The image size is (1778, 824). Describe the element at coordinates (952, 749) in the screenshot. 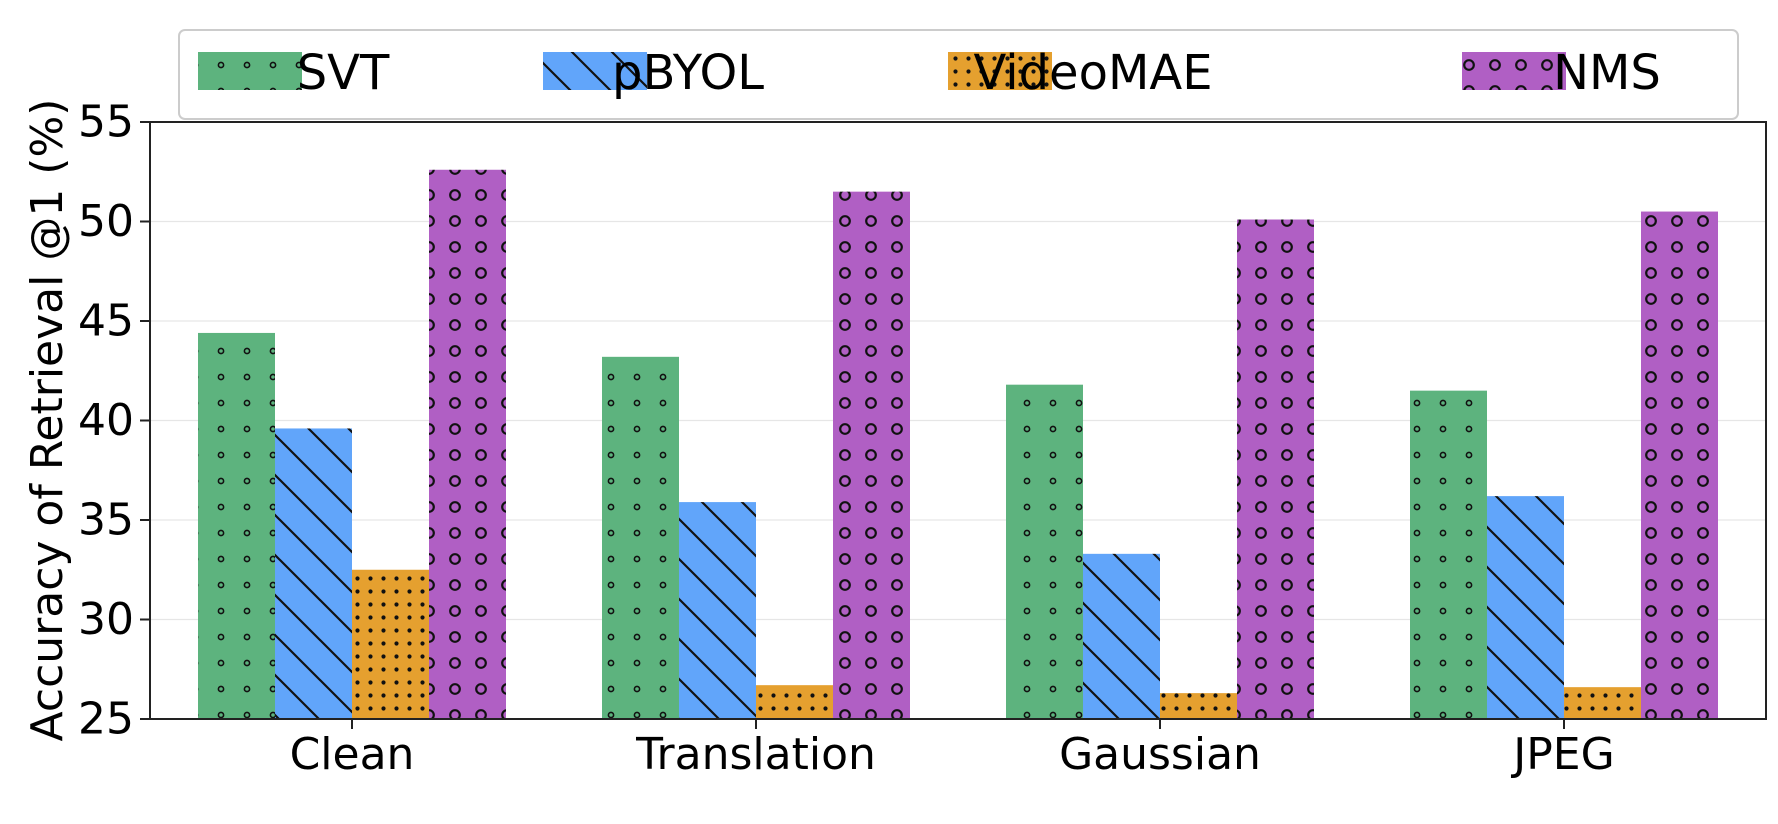

I see `x-axis-ticks: Clean Translation Gaussian JPEG` at that location.